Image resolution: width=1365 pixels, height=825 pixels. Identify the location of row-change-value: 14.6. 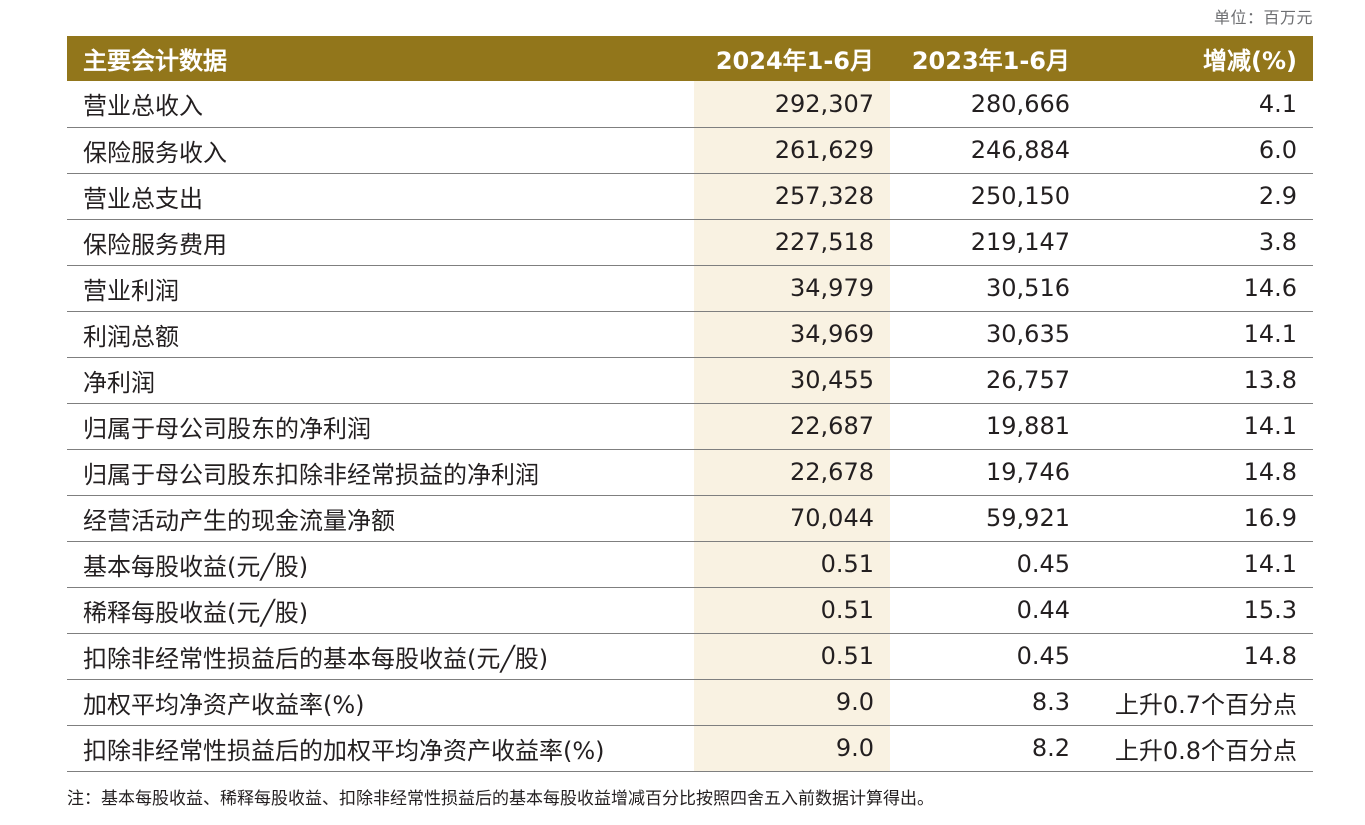
(1199, 288).